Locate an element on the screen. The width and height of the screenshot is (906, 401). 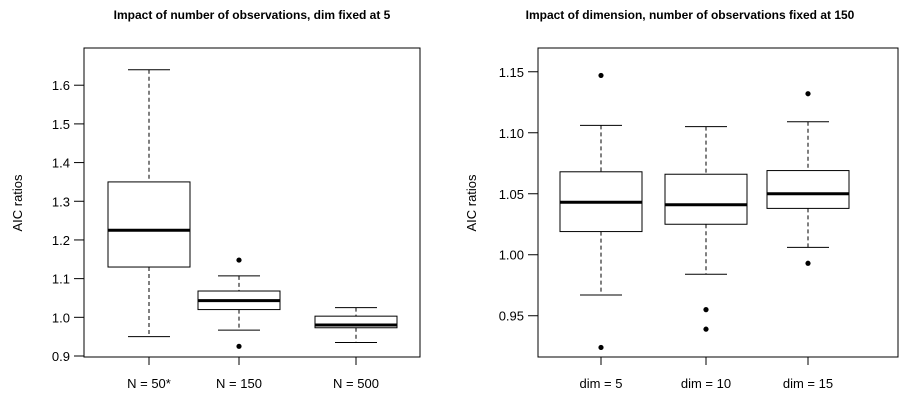
panel-1-ytick-label: 1.0 is located at coordinates (61, 317).